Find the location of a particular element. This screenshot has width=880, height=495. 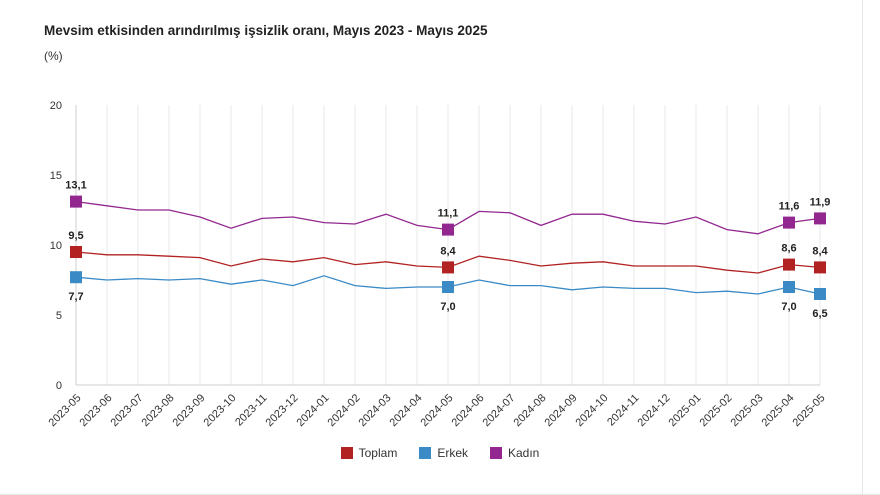

y-tick-label: 20 is located at coordinates (56, 106).